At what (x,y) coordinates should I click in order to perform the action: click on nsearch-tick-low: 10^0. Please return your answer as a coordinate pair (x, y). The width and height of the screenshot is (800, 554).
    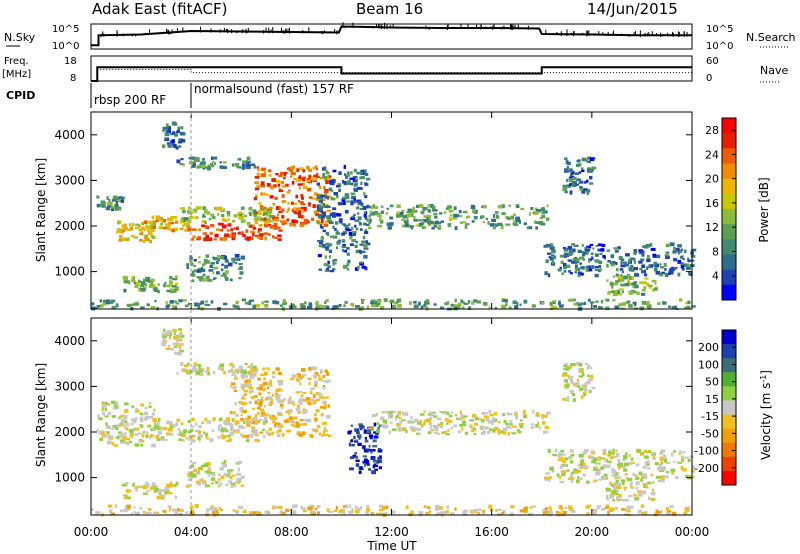
    Looking at the image, I should click on (719, 46).